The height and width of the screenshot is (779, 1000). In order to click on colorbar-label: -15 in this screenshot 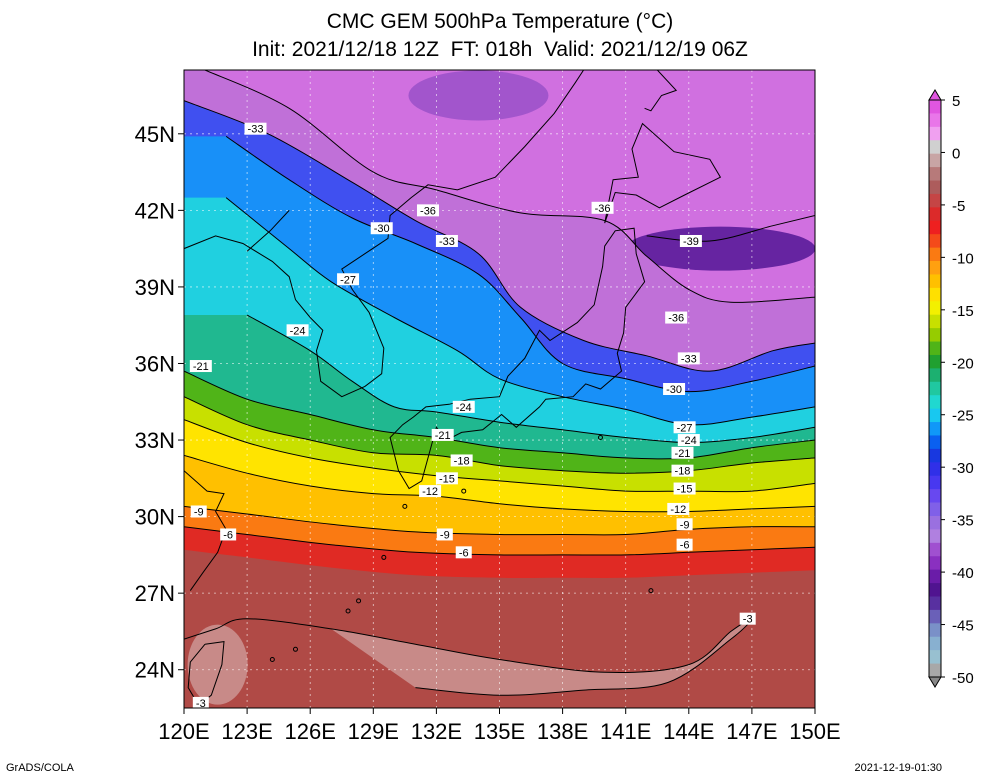, I will do `click(963, 311)`.